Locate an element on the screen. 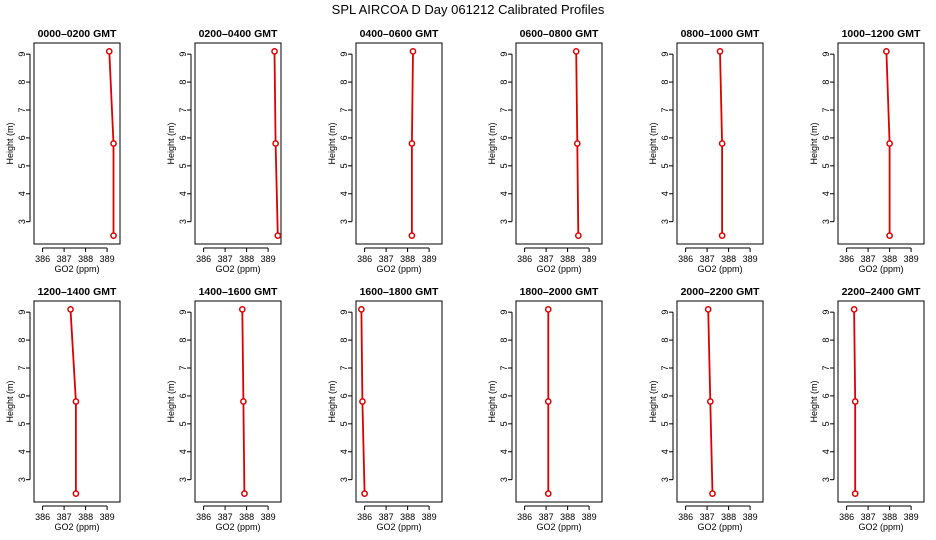 Image resolution: width=936 pixels, height=540 pixels. panel-title: 1200–1400 GMT is located at coordinates (77, 292).